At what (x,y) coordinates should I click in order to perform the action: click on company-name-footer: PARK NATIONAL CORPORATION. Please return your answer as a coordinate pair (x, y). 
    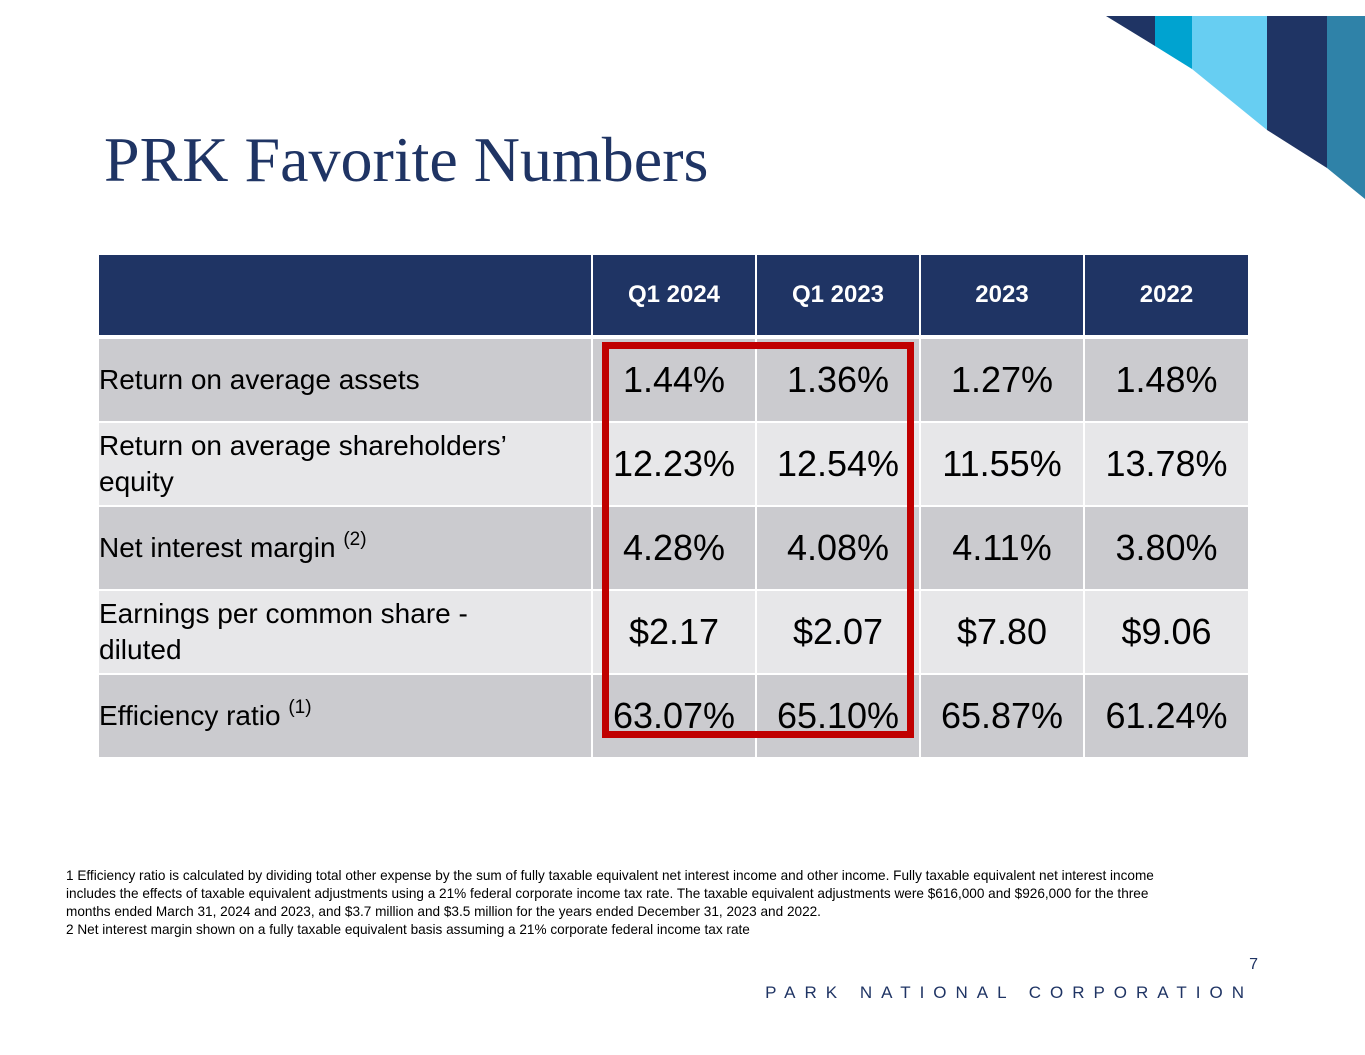
    Looking at the image, I should click on (1009, 992).